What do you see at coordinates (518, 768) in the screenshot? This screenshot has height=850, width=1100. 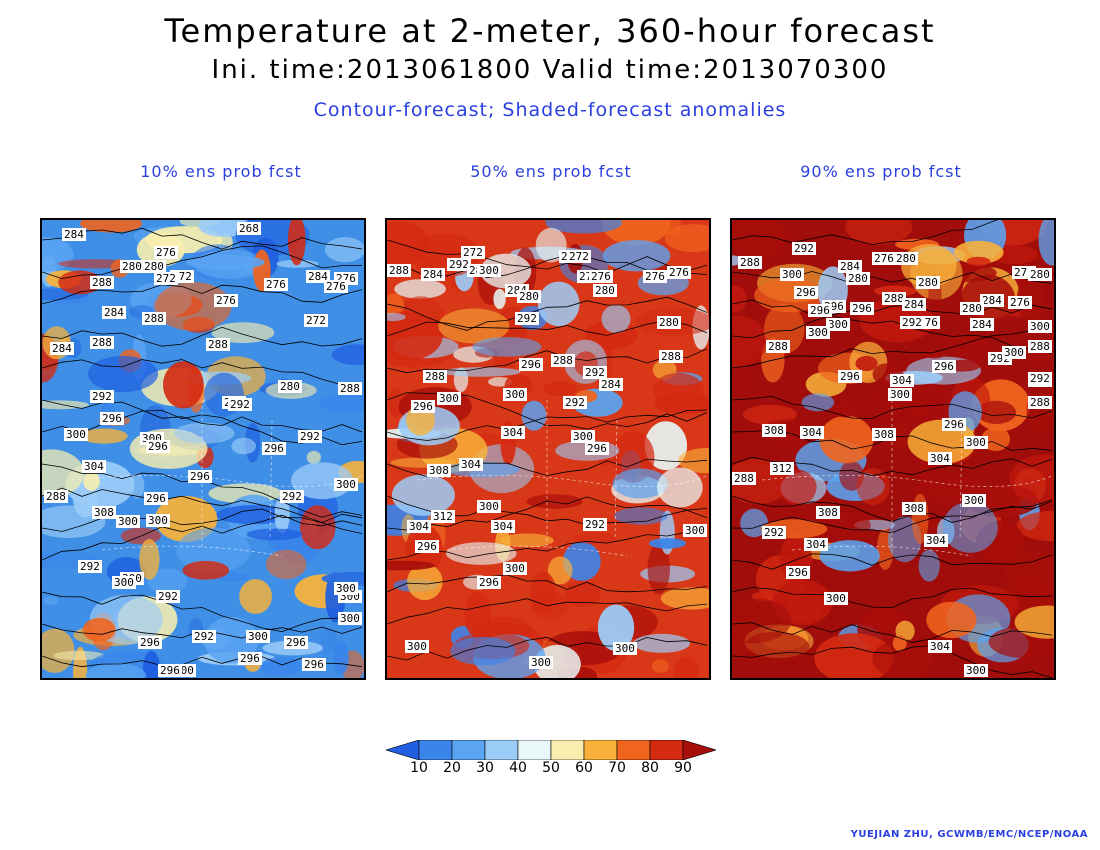 I see `colorbar-tick-label: 40` at bounding box center [518, 768].